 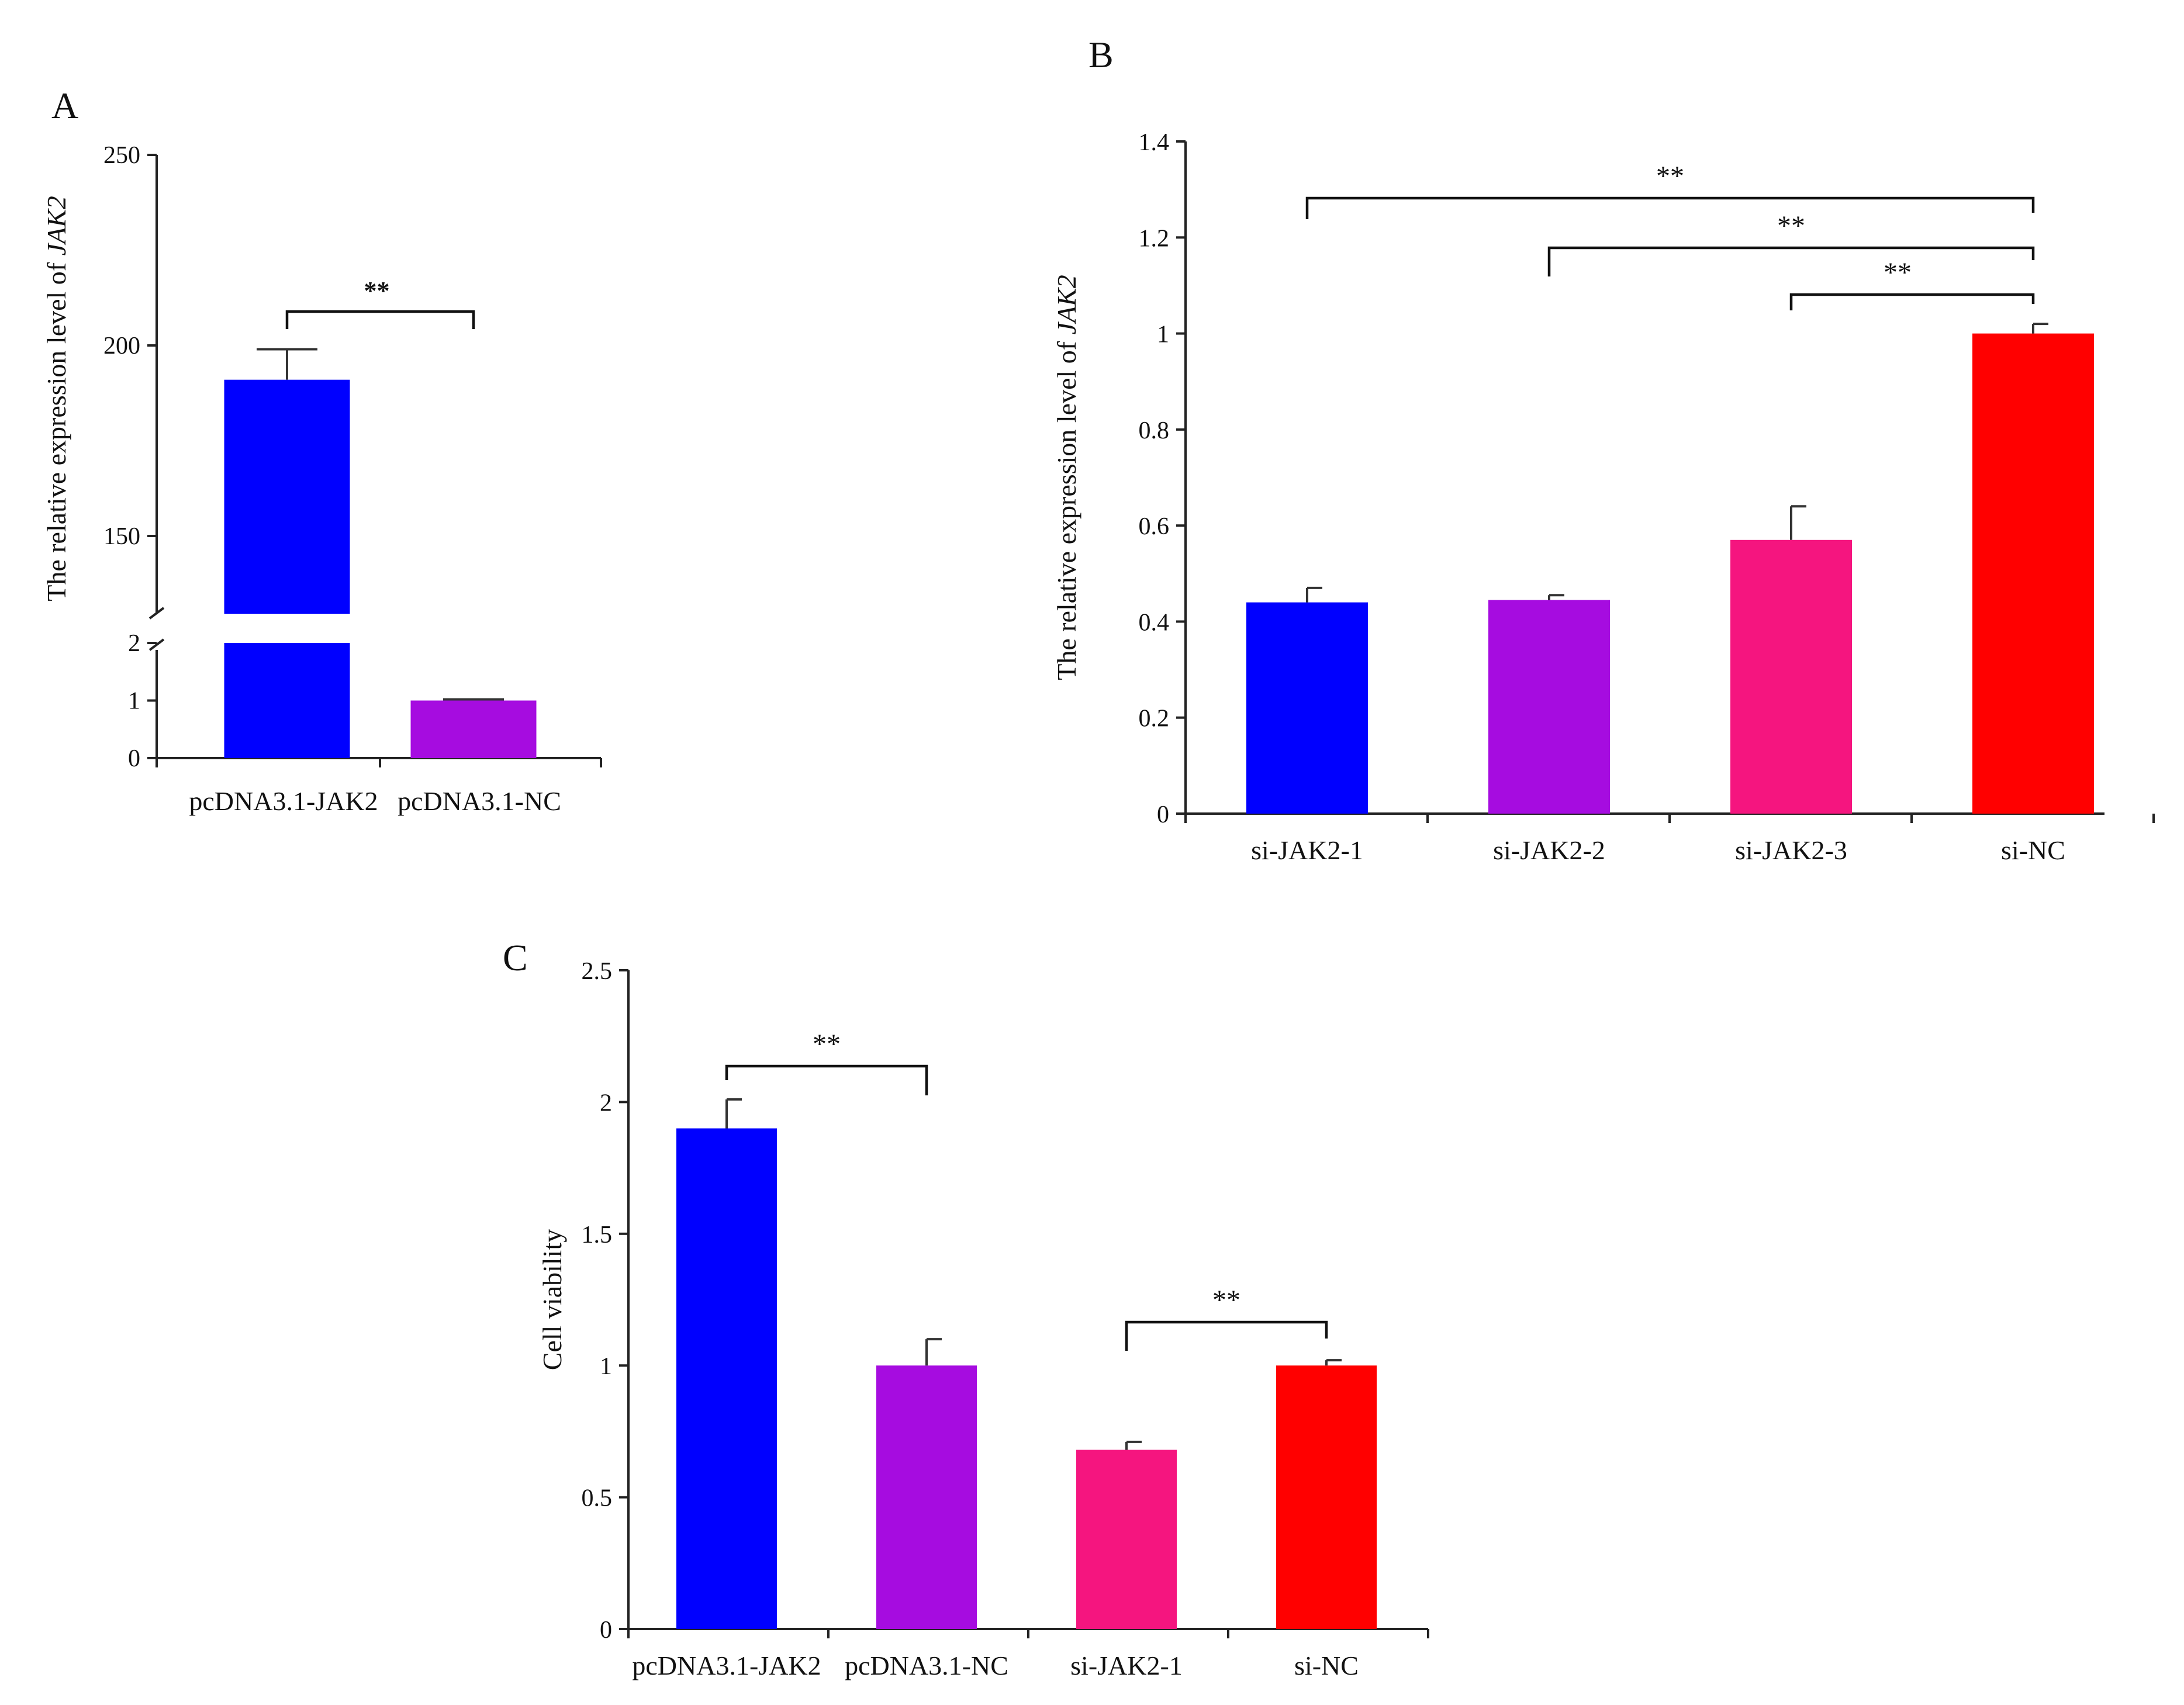 What do you see at coordinates (2033, 850) in the screenshot?
I see `undefined-category-label: si-NC` at bounding box center [2033, 850].